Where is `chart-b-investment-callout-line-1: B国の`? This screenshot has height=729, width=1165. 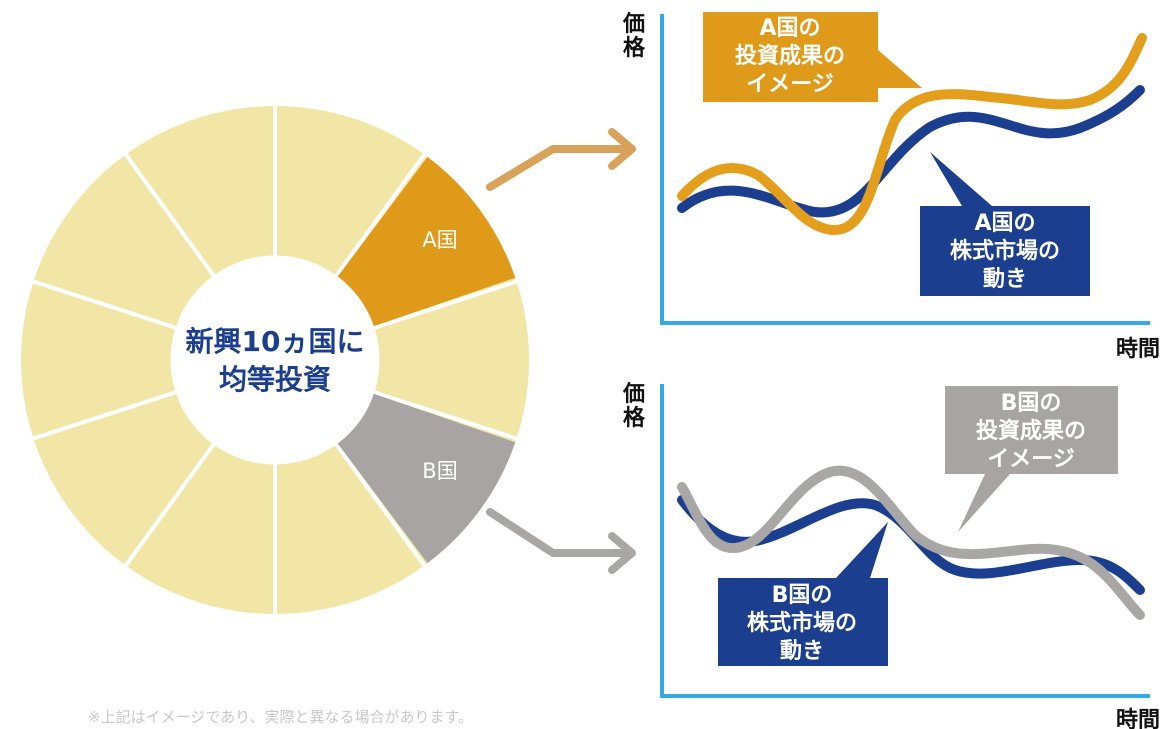 chart-b-investment-callout-line-1: B国の is located at coordinates (1031, 403).